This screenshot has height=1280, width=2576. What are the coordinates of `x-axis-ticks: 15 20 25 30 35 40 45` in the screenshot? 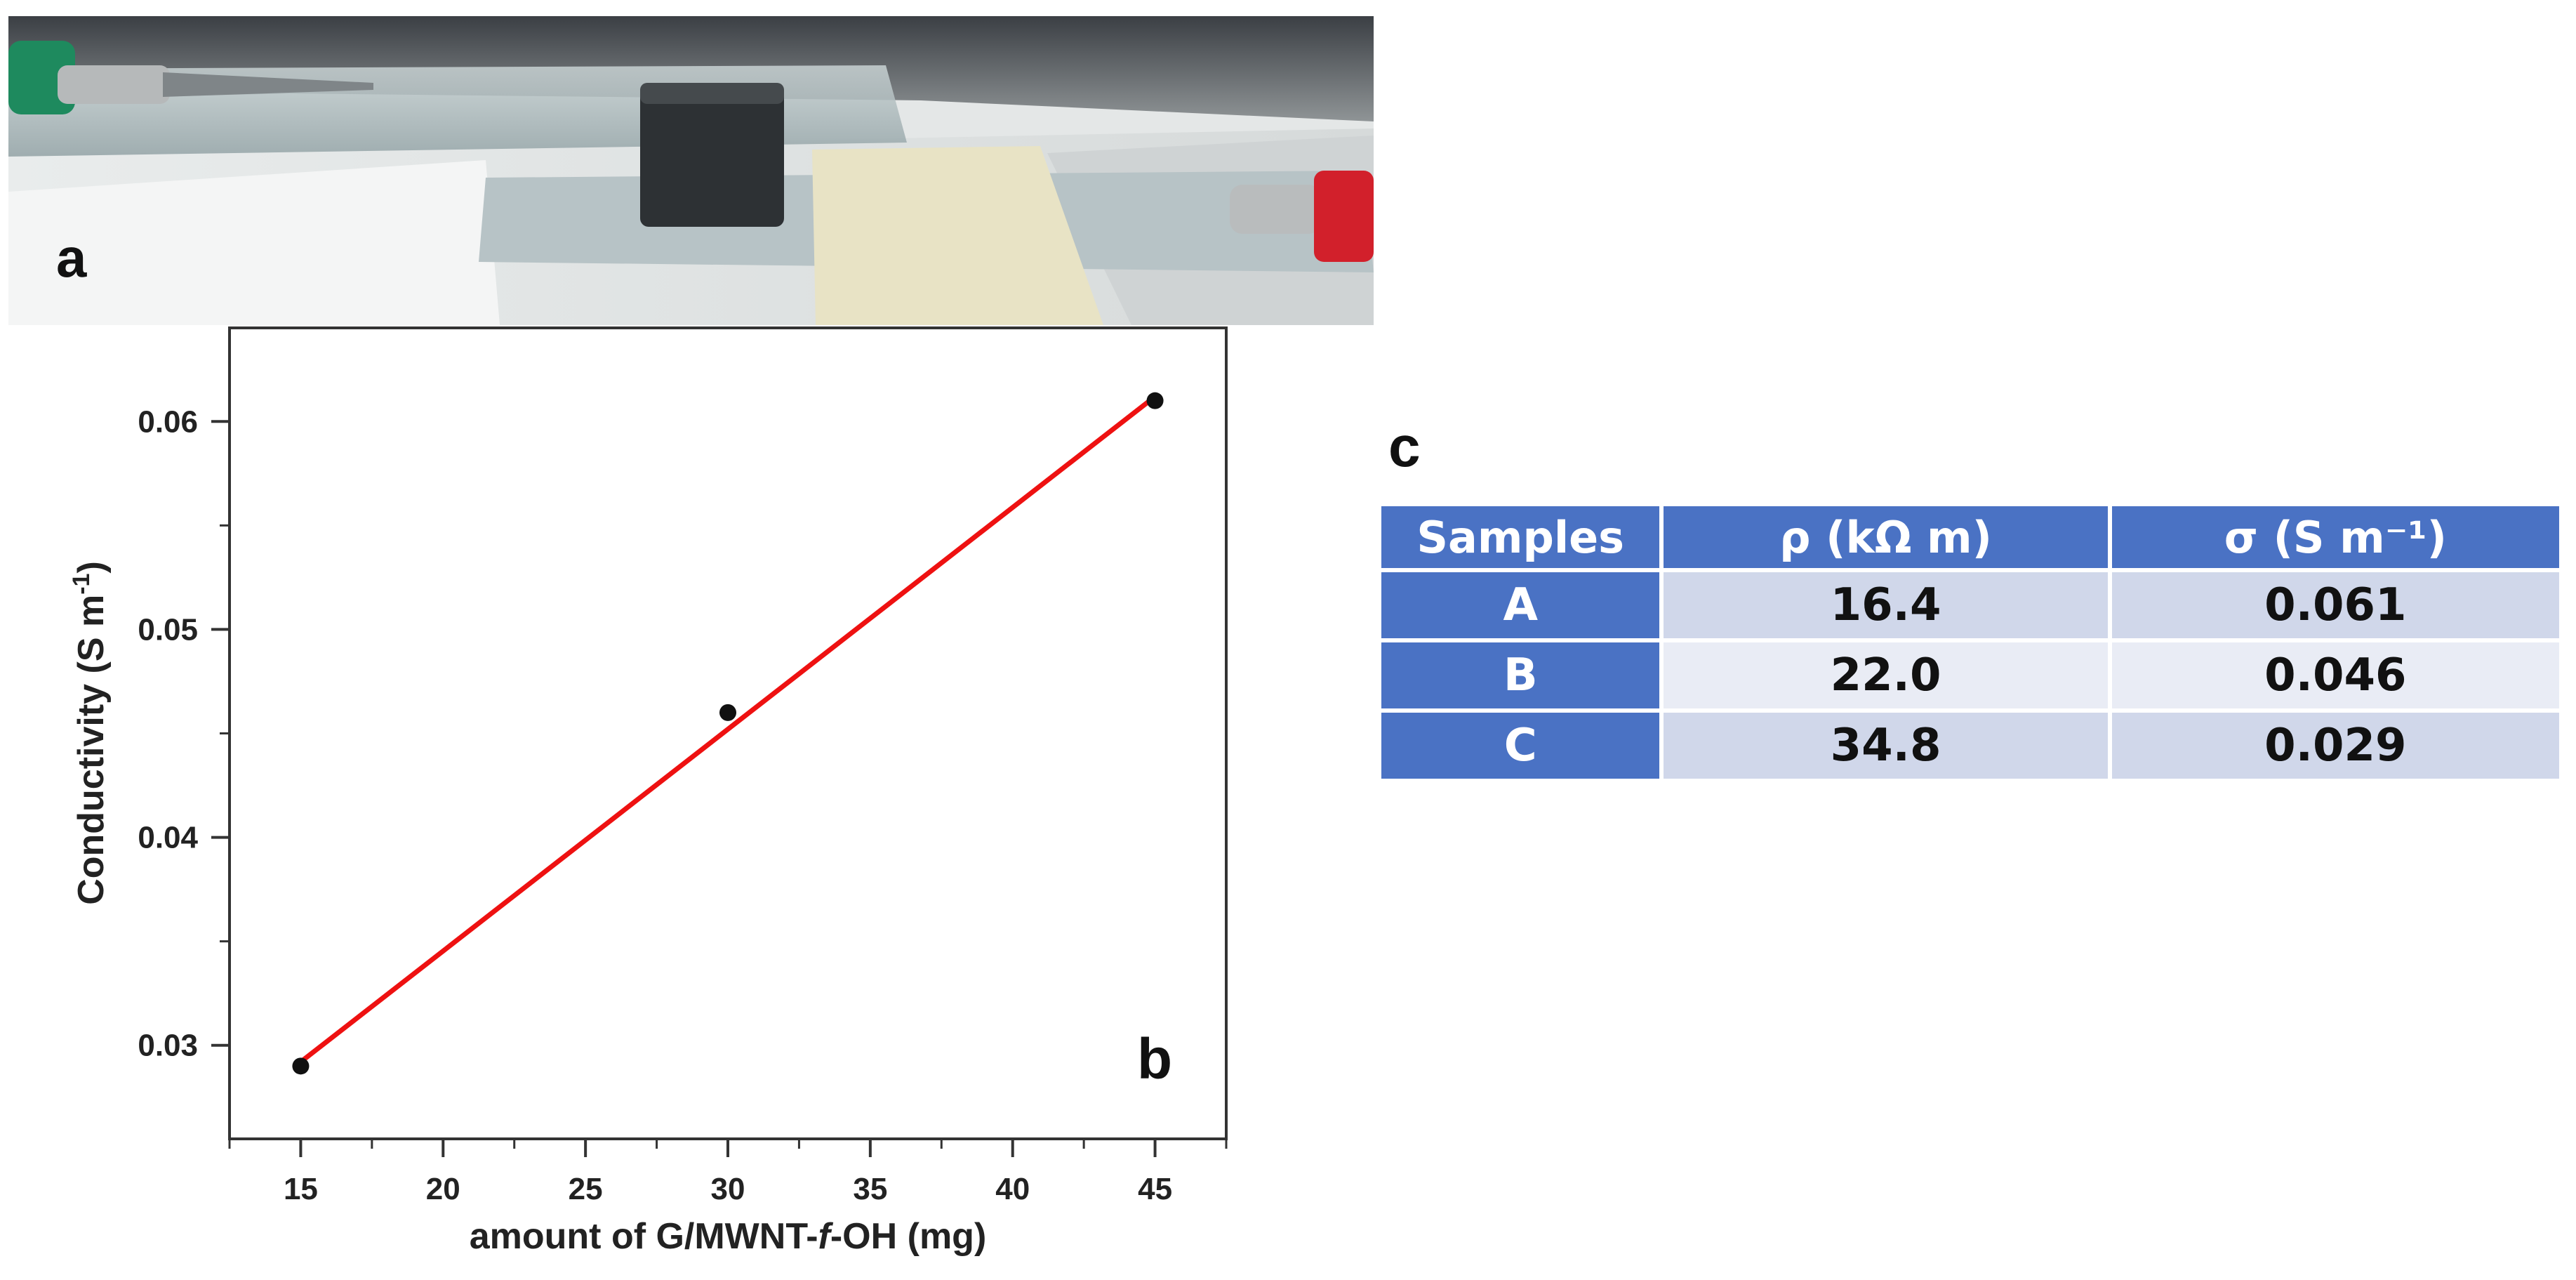 It's located at (728, 1172).